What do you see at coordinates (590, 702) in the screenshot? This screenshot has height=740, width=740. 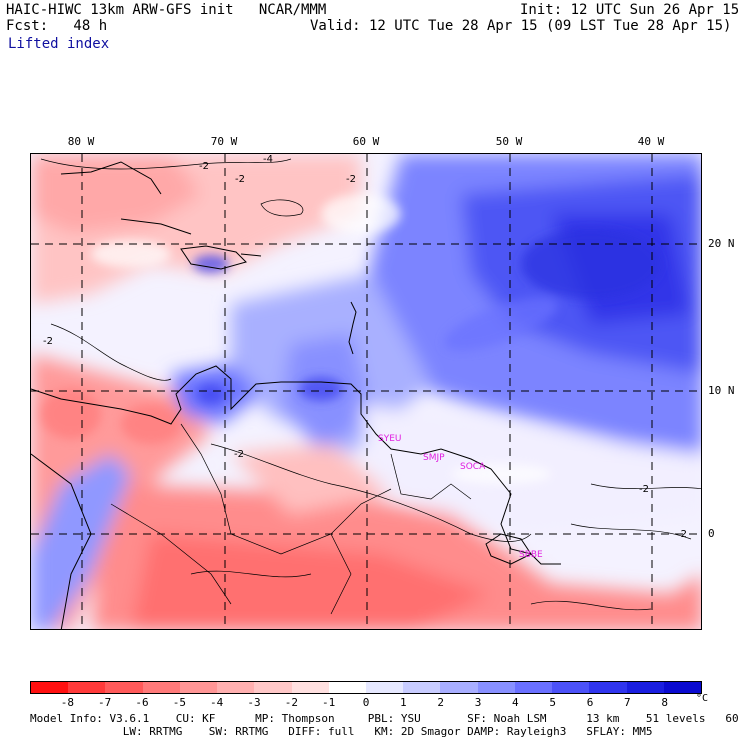 I see `colorbar-tick-label: 6` at bounding box center [590, 702].